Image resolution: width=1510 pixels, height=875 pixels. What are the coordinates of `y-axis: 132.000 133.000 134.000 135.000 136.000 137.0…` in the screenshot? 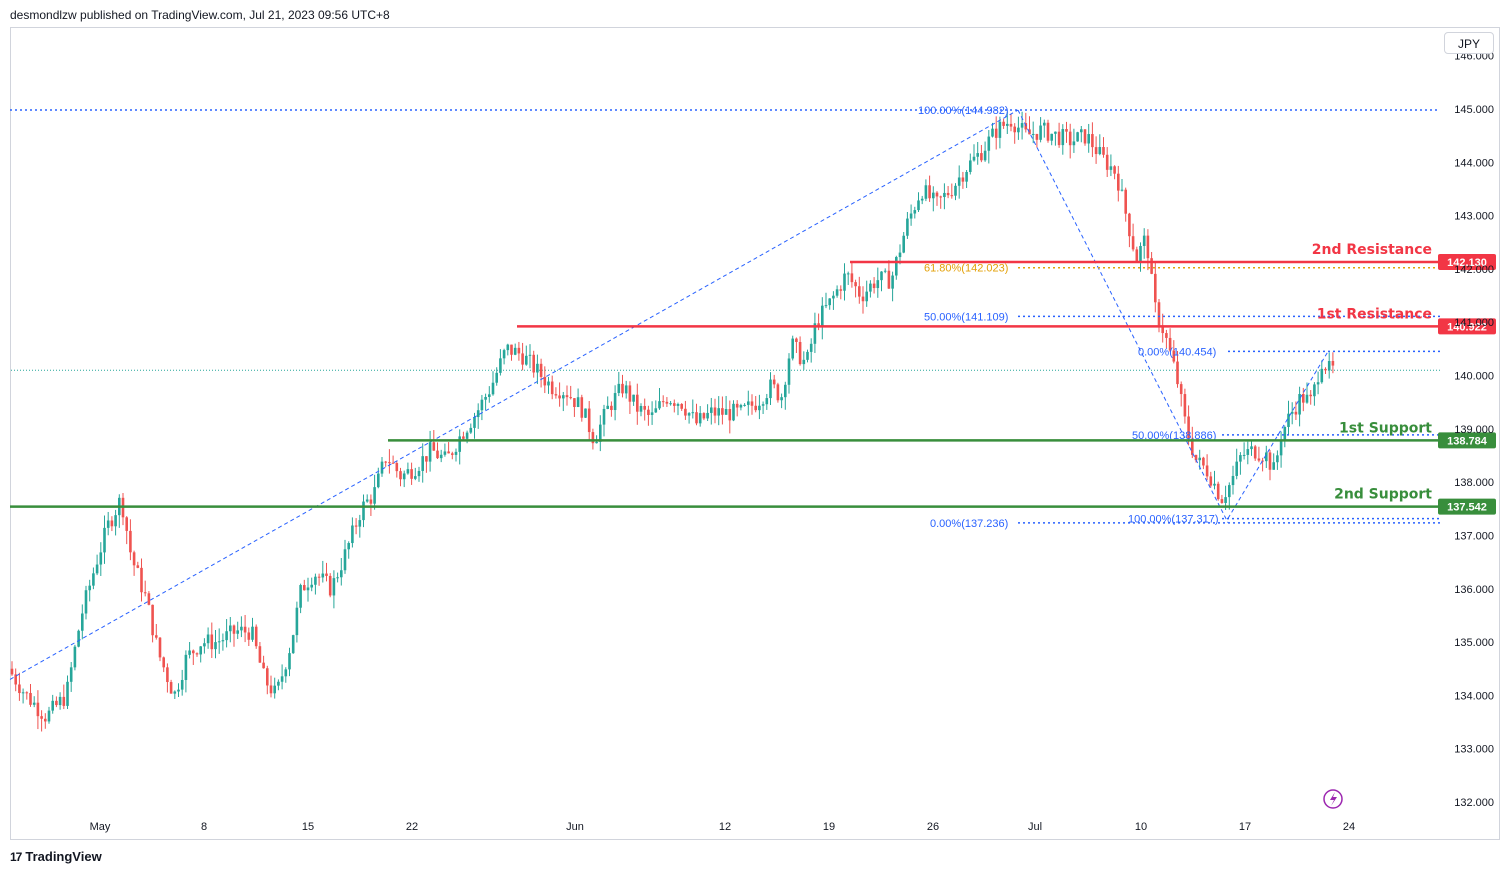 It's located at (1474, 430).